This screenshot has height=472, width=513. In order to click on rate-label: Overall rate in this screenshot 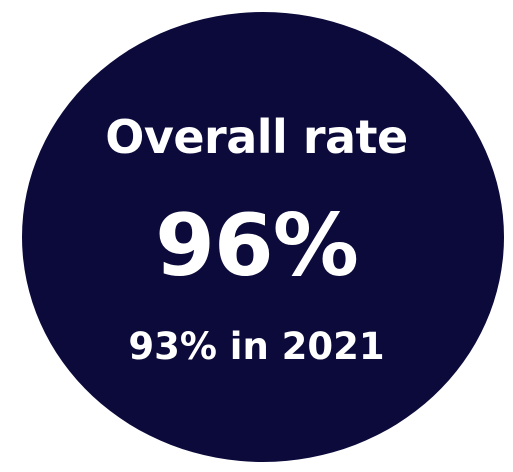, I will do `click(256, 137)`.